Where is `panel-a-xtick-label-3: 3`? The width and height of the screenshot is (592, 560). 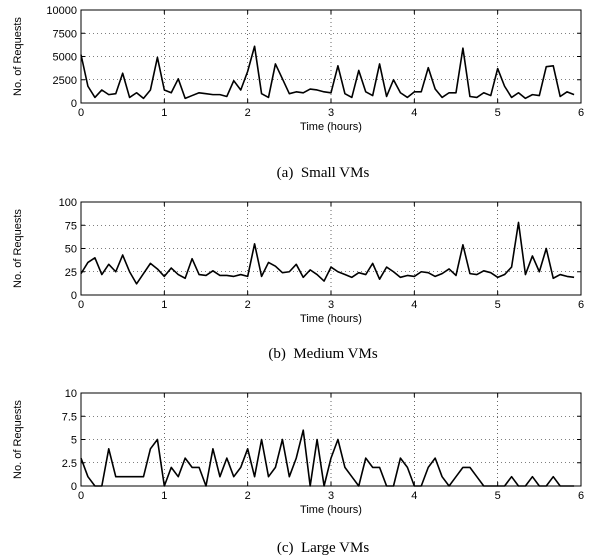
panel-a-xtick-label-3: 3 is located at coordinates (331, 113).